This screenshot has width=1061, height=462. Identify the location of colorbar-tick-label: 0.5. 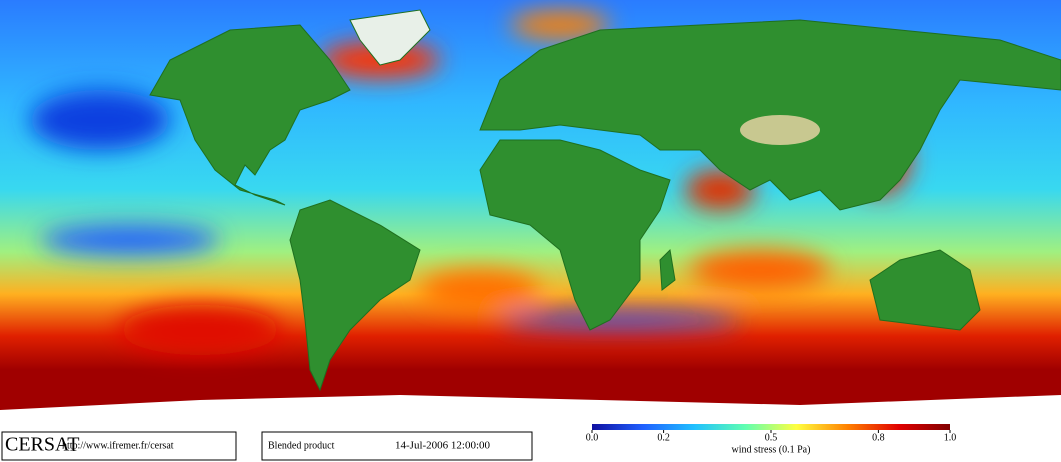
(771, 437).